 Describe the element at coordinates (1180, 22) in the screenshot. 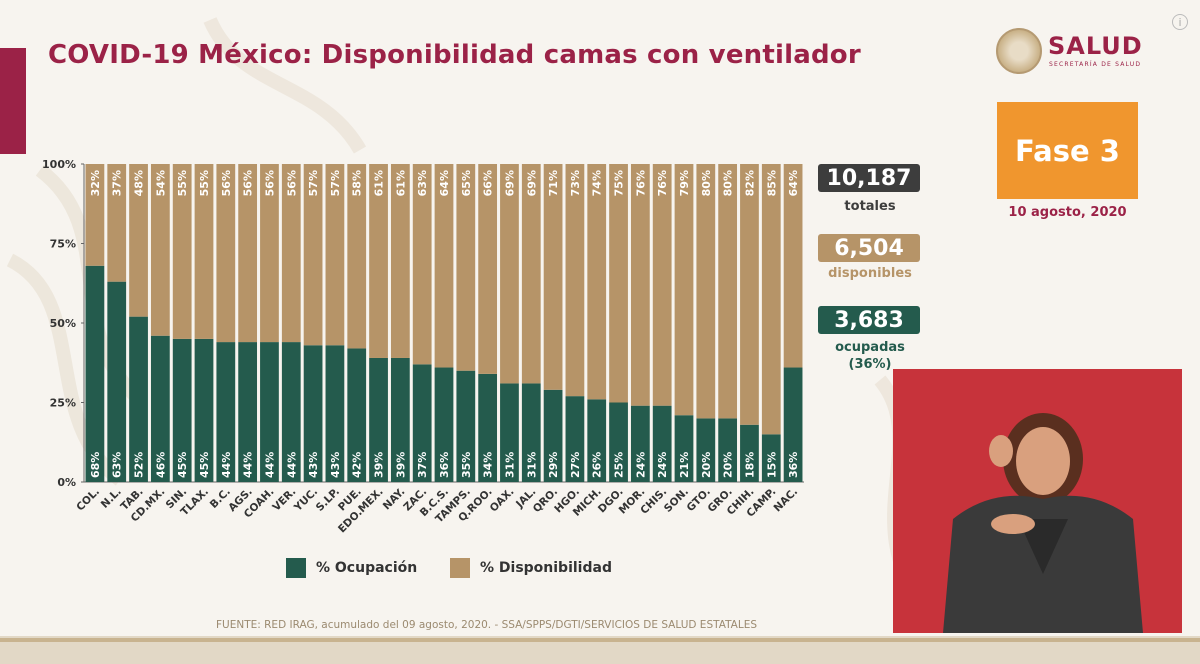

I see `info-icon: i` at that location.